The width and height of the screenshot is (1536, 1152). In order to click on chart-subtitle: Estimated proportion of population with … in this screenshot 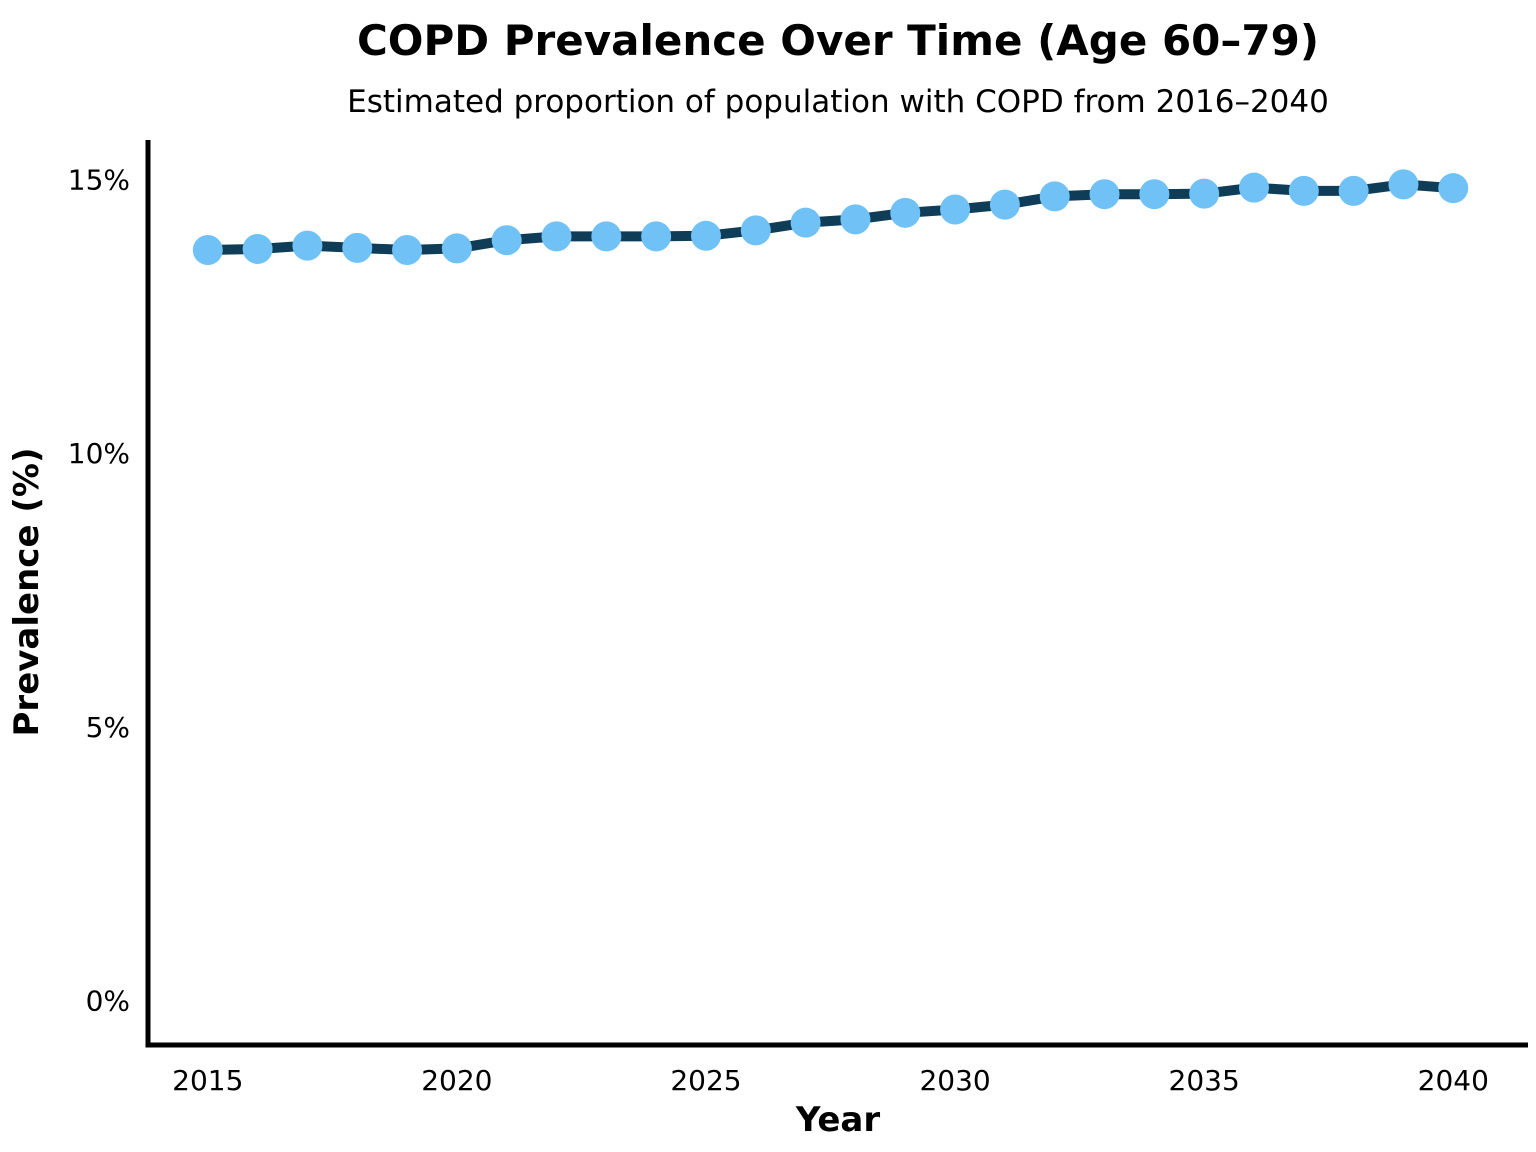, I will do `click(838, 102)`.